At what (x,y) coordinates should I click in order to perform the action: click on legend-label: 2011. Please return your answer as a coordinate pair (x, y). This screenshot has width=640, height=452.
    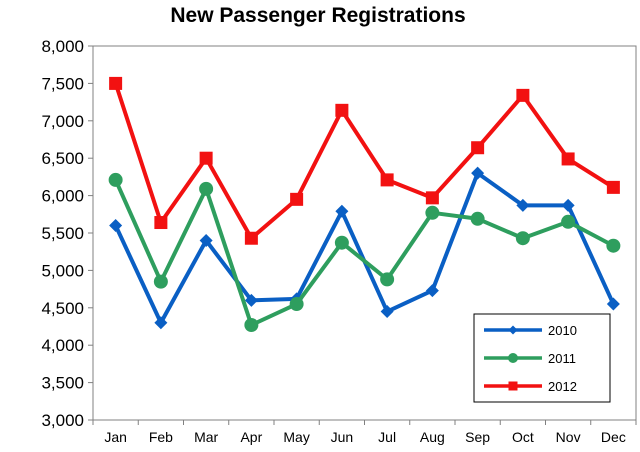
    Looking at the image, I should click on (562, 358).